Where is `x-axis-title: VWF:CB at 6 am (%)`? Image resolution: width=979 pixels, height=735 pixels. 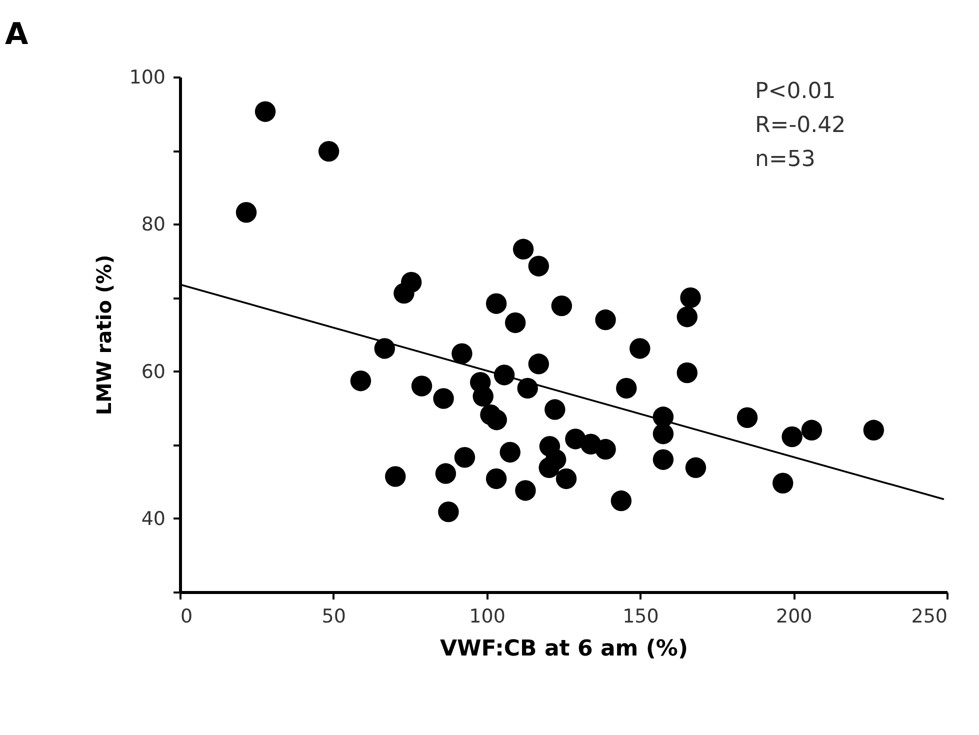
x-axis-title: VWF:CB at 6 am (%) is located at coordinates (564, 649).